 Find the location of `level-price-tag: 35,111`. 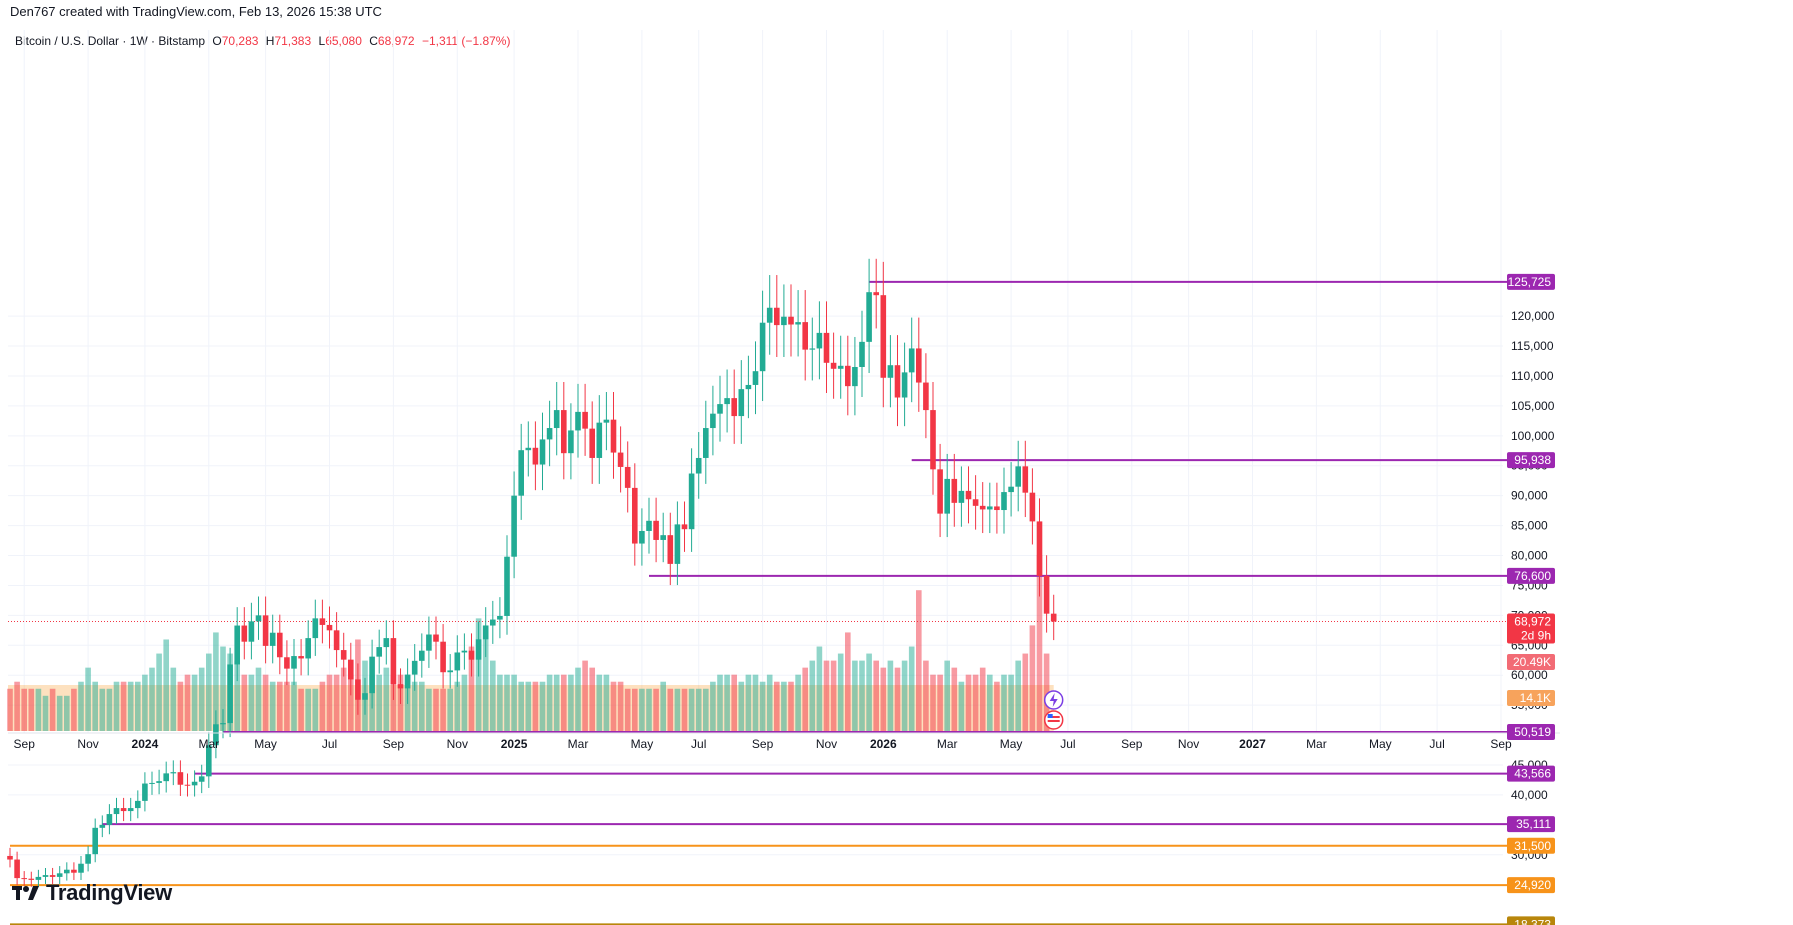

level-price-tag: 35,111 is located at coordinates (1531, 824).